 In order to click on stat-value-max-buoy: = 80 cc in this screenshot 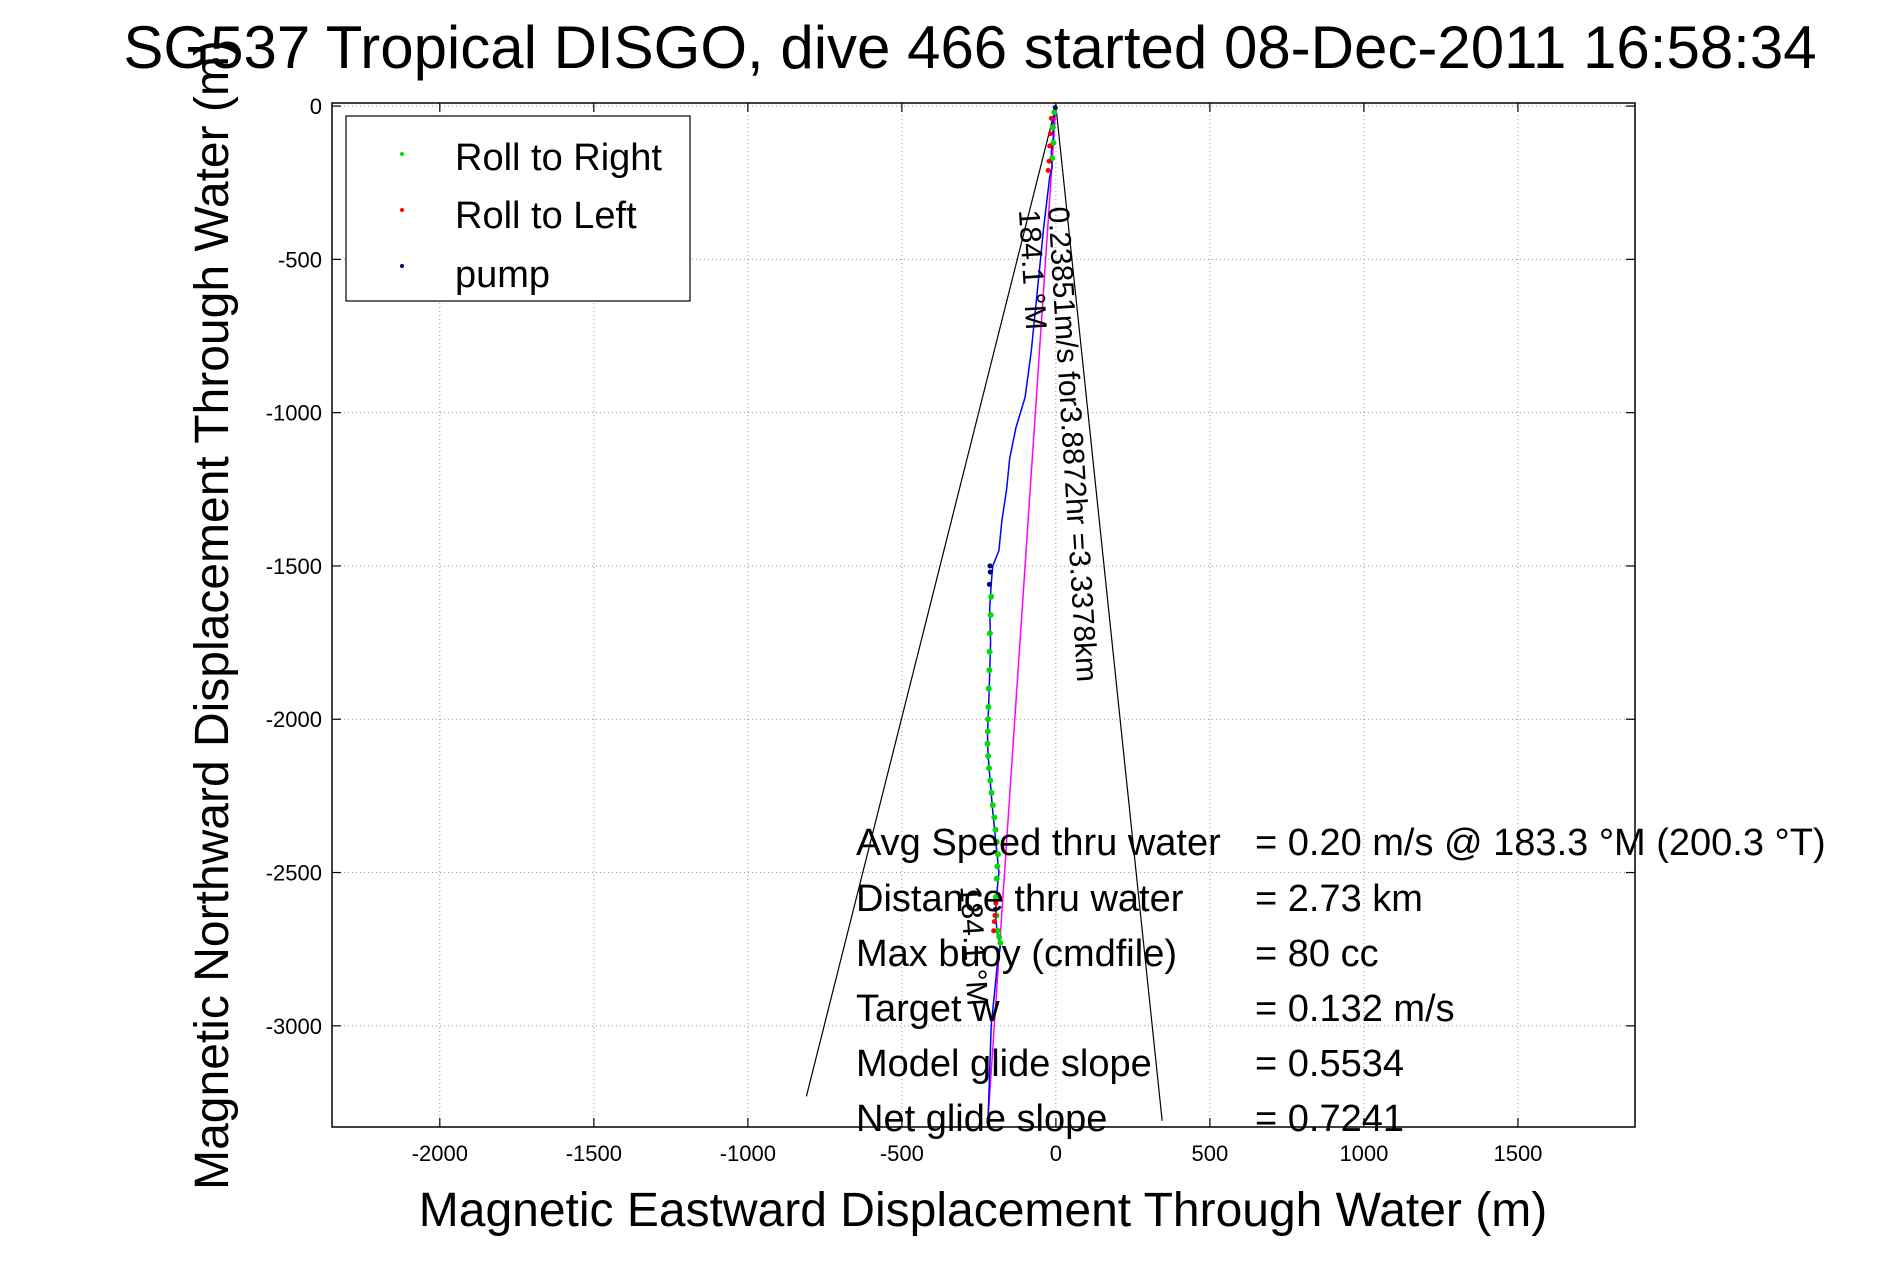, I will do `click(1317, 954)`.